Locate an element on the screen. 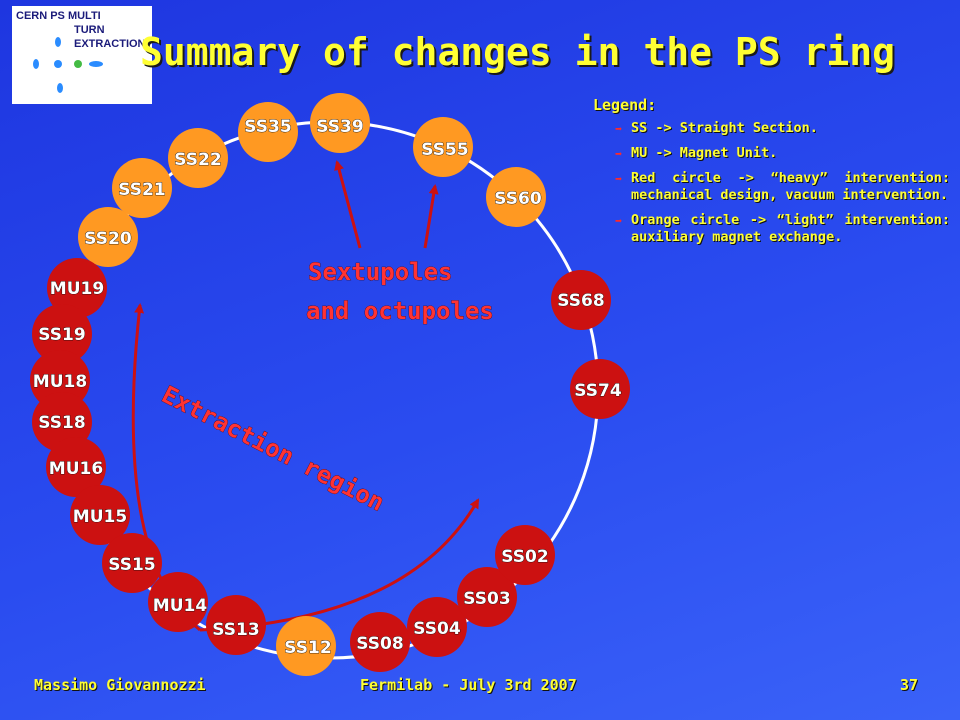 Image resolution: width=960 pixels, height=720 pixels. node-circle-ss39 is located at coordinates (340, 123).